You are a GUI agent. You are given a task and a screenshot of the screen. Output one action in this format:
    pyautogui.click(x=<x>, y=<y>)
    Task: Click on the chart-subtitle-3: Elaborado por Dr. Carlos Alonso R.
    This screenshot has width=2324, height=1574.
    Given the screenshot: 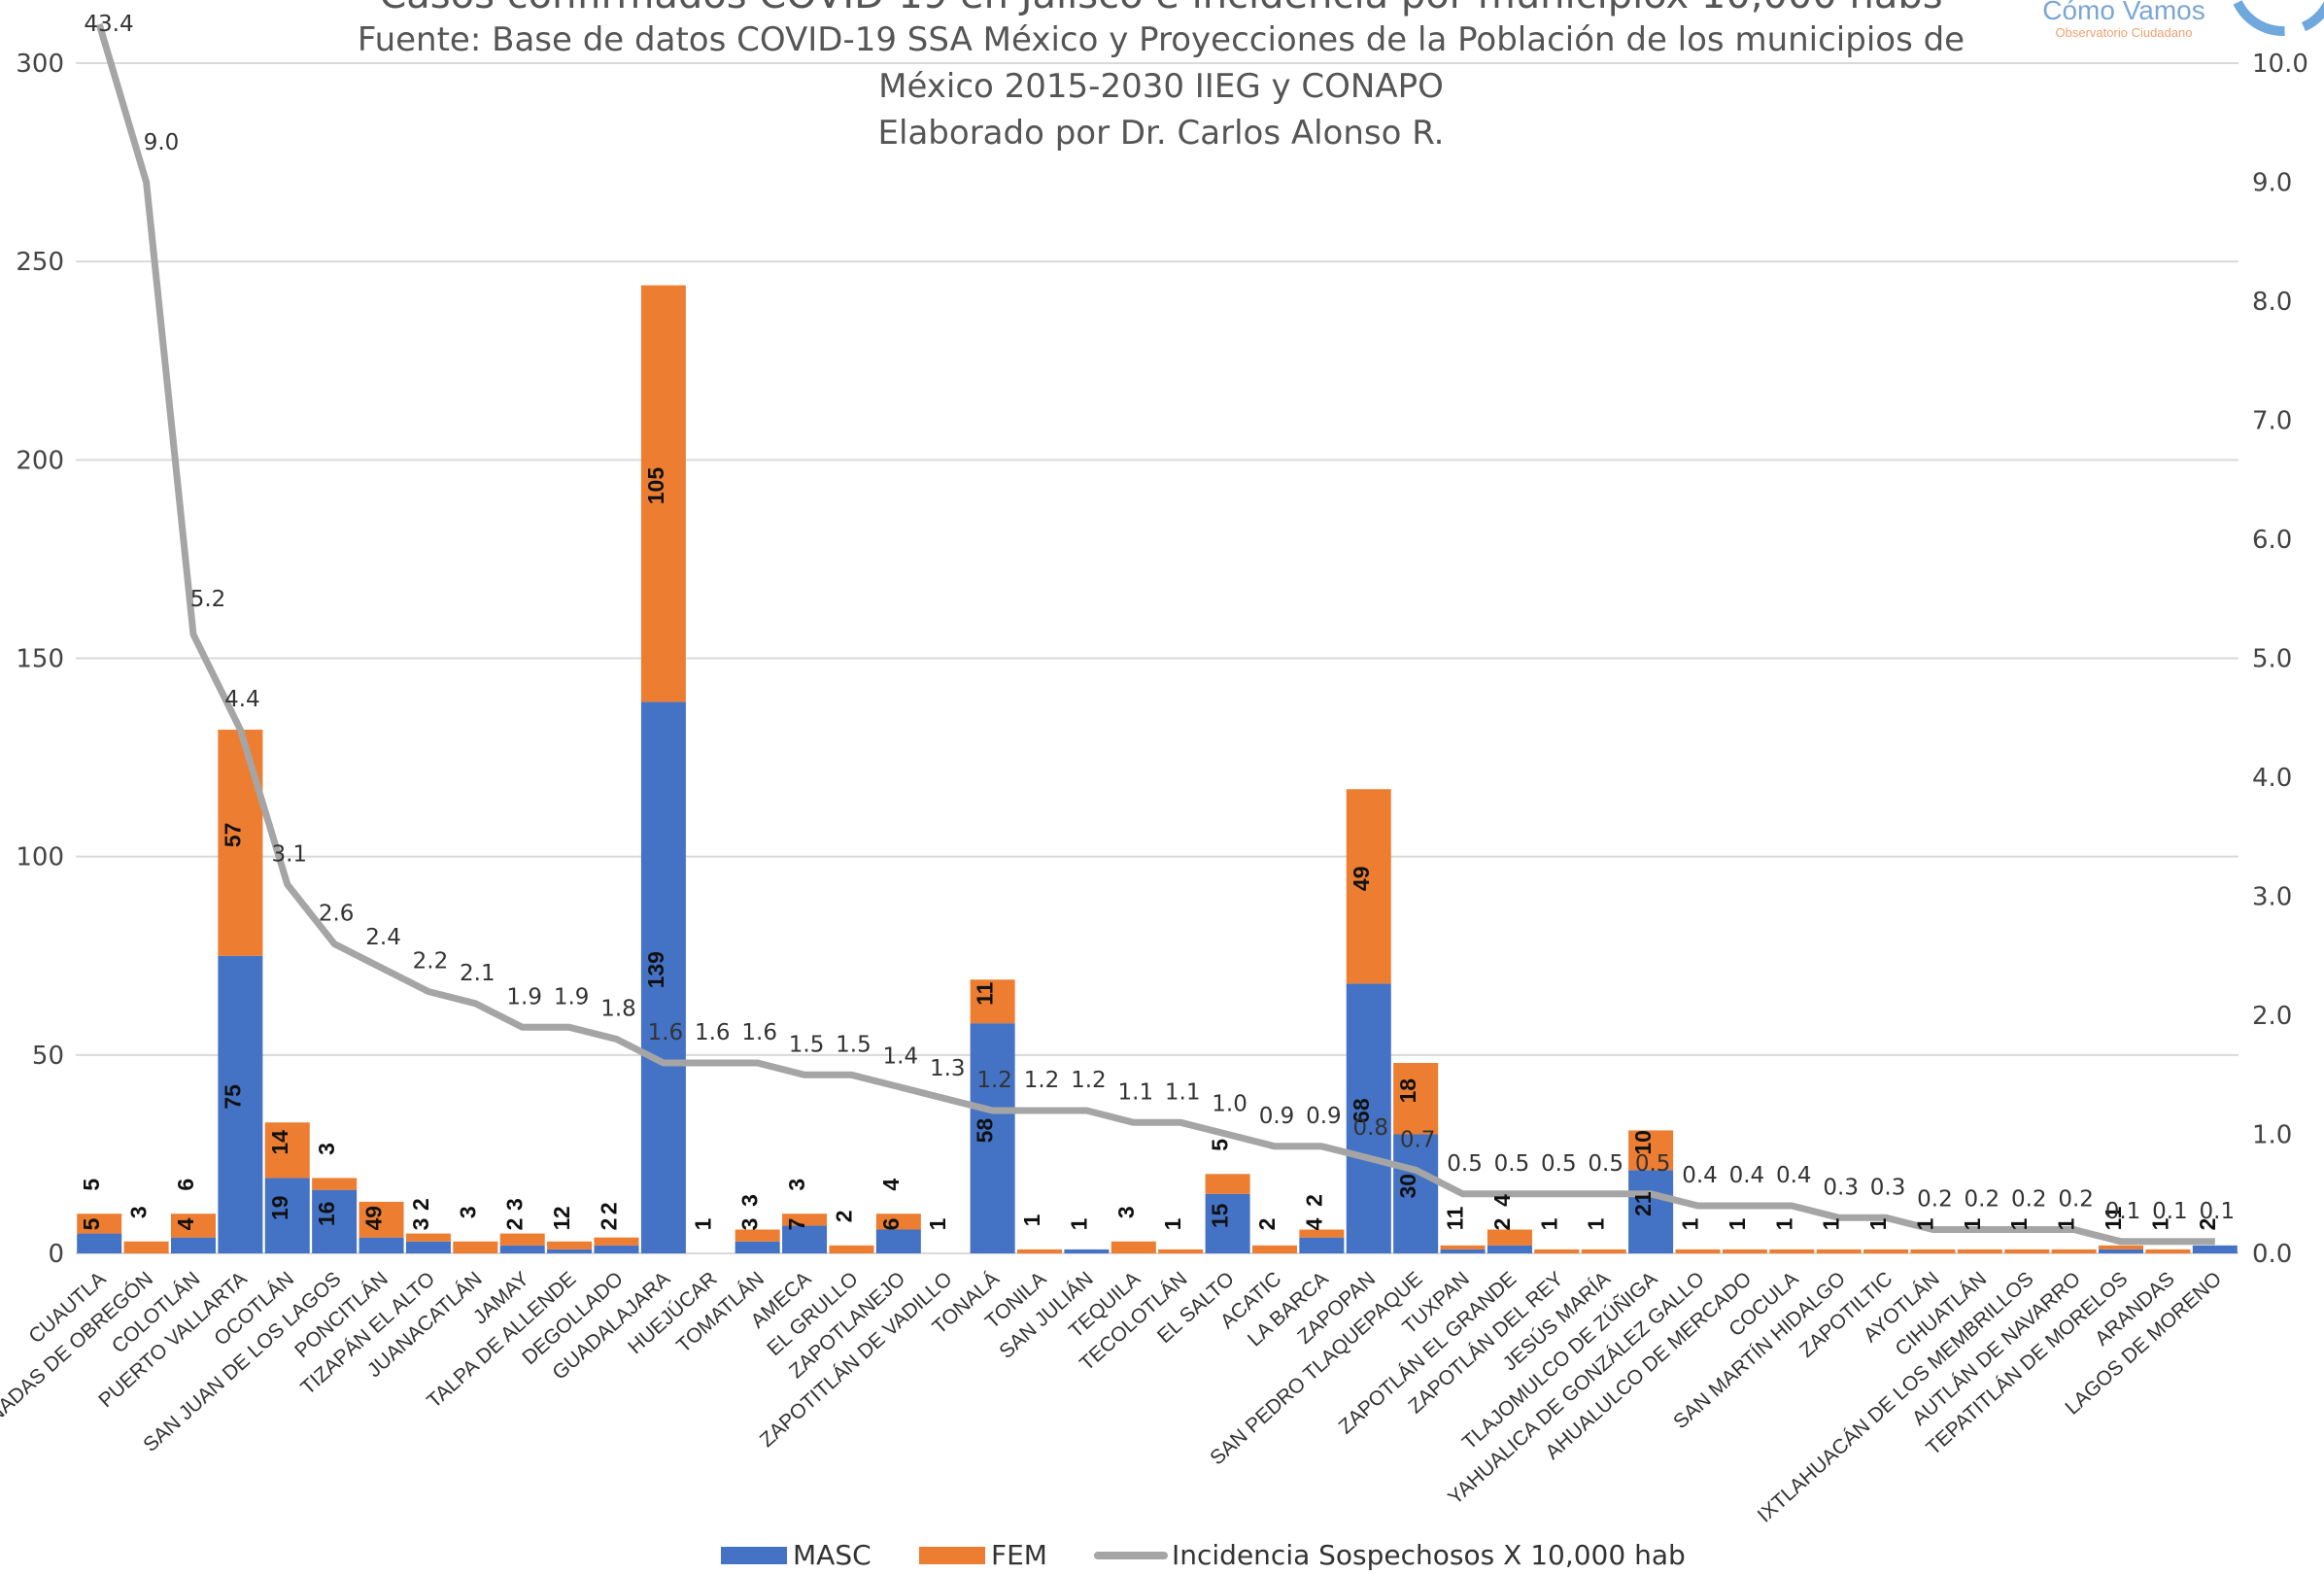 What is the action you would take?
    pyautogui.click(x=1162, y=133)
    